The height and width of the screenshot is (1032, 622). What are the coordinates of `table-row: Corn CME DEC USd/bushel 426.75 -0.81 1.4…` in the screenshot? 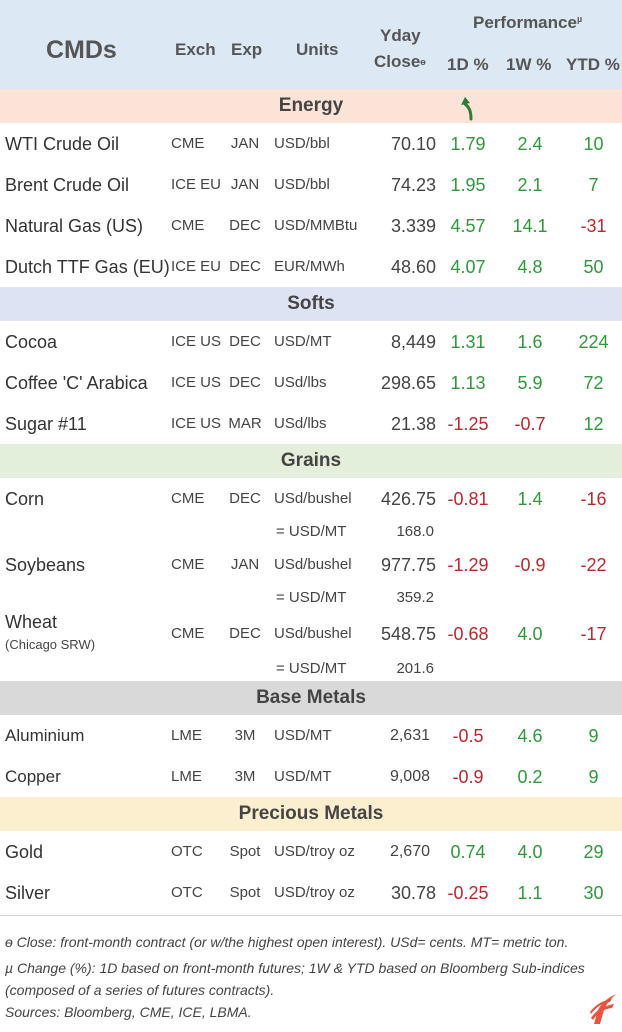 It's located at (311, 499).